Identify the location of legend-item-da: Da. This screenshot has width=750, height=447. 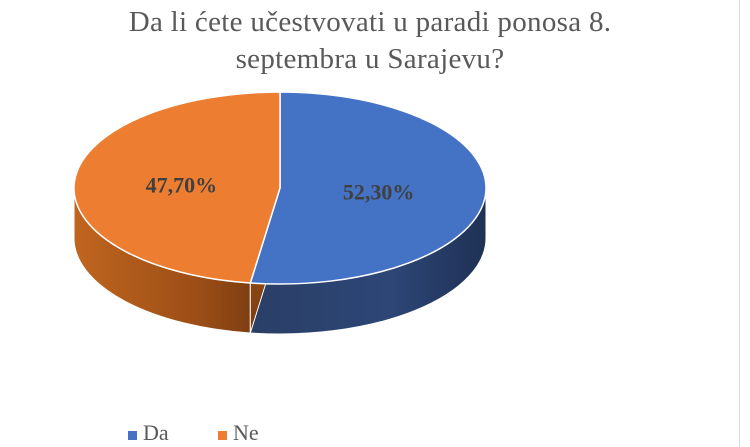
(148, 433).